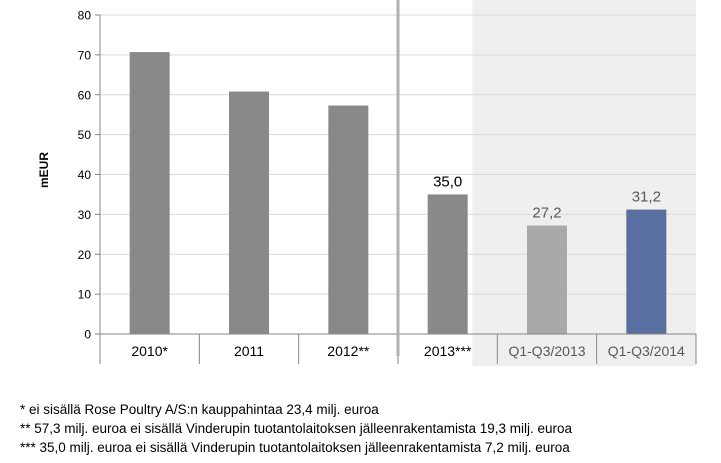 This screenshot has height=463, width=721. Describe the element at coordinates (448, 351) in the screenshot. I see `x-tick-label: 2013***` at that location.